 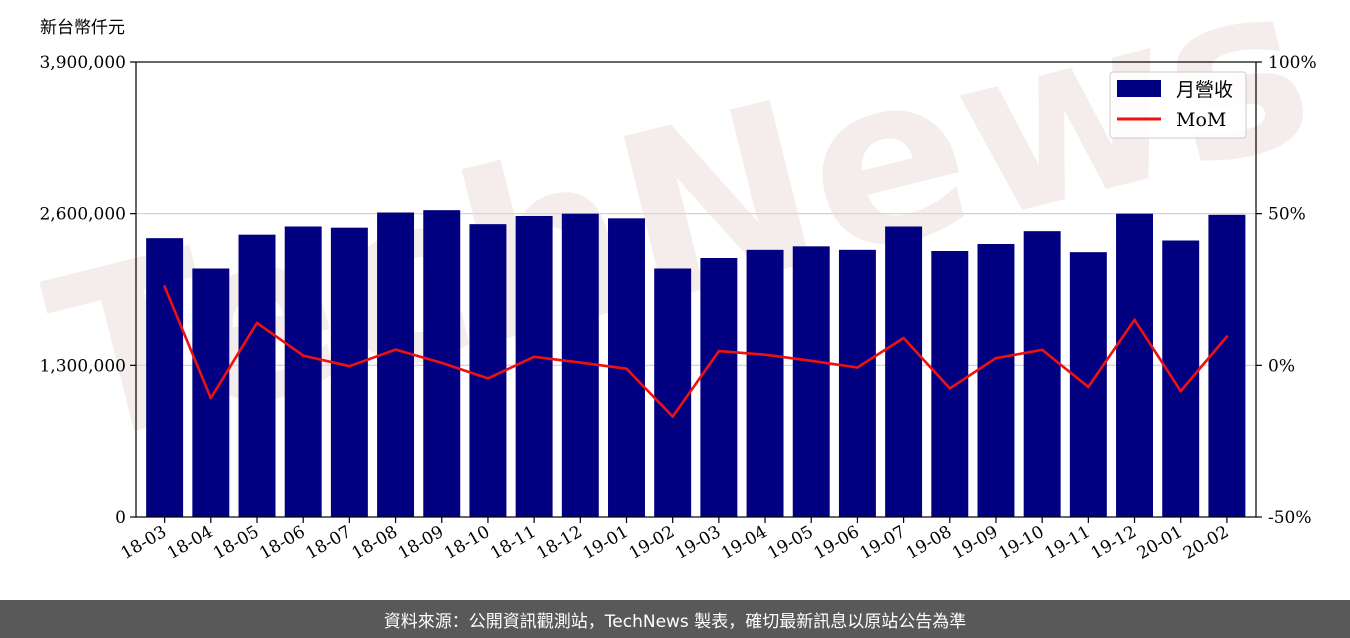 What do you see at coordinates (144, 543) in the screenshot?
I see `x-tick-label: 18-03` at bounding box center [144, 543].